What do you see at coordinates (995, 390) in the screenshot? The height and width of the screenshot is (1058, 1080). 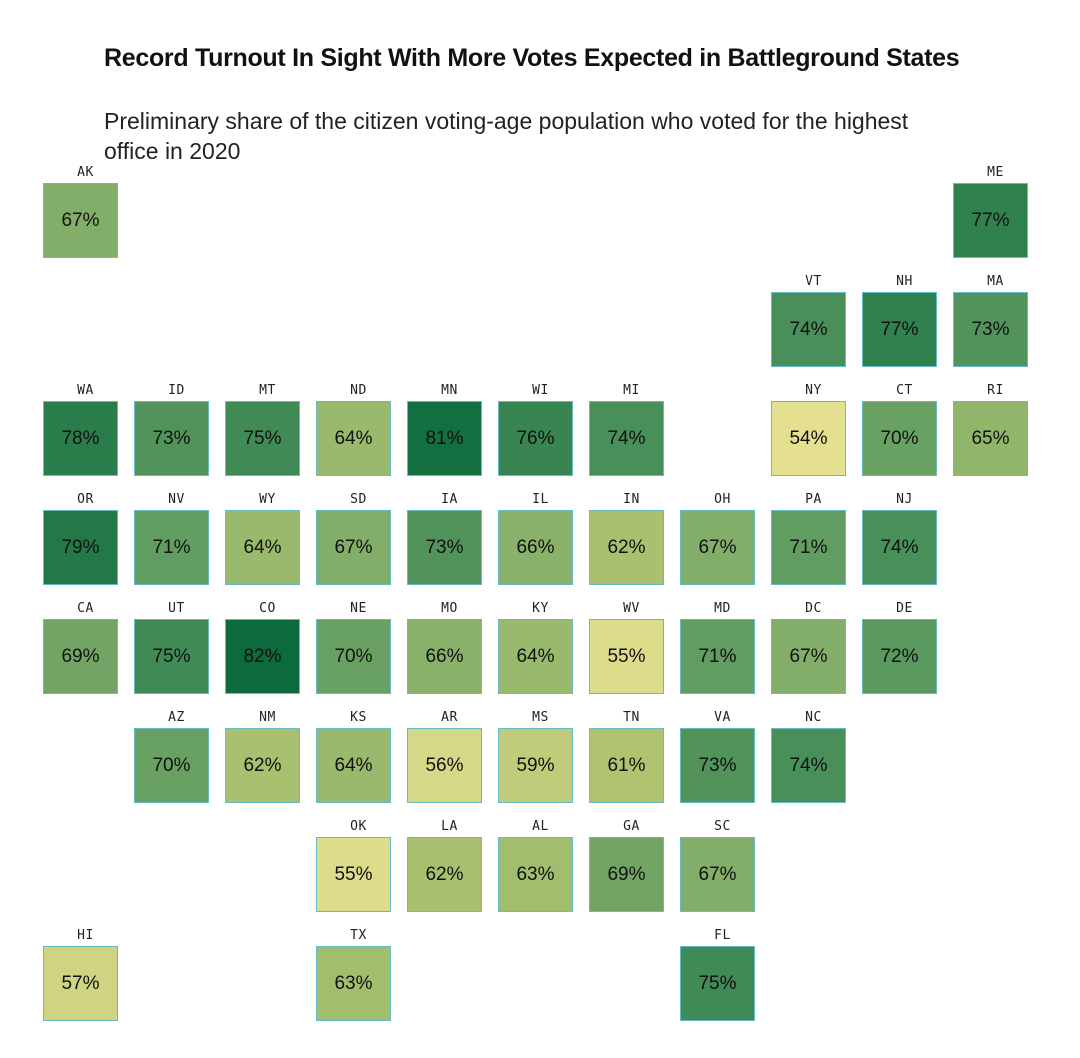 I see `state-abbr-ri: RI` at bounding box center [995, 390].